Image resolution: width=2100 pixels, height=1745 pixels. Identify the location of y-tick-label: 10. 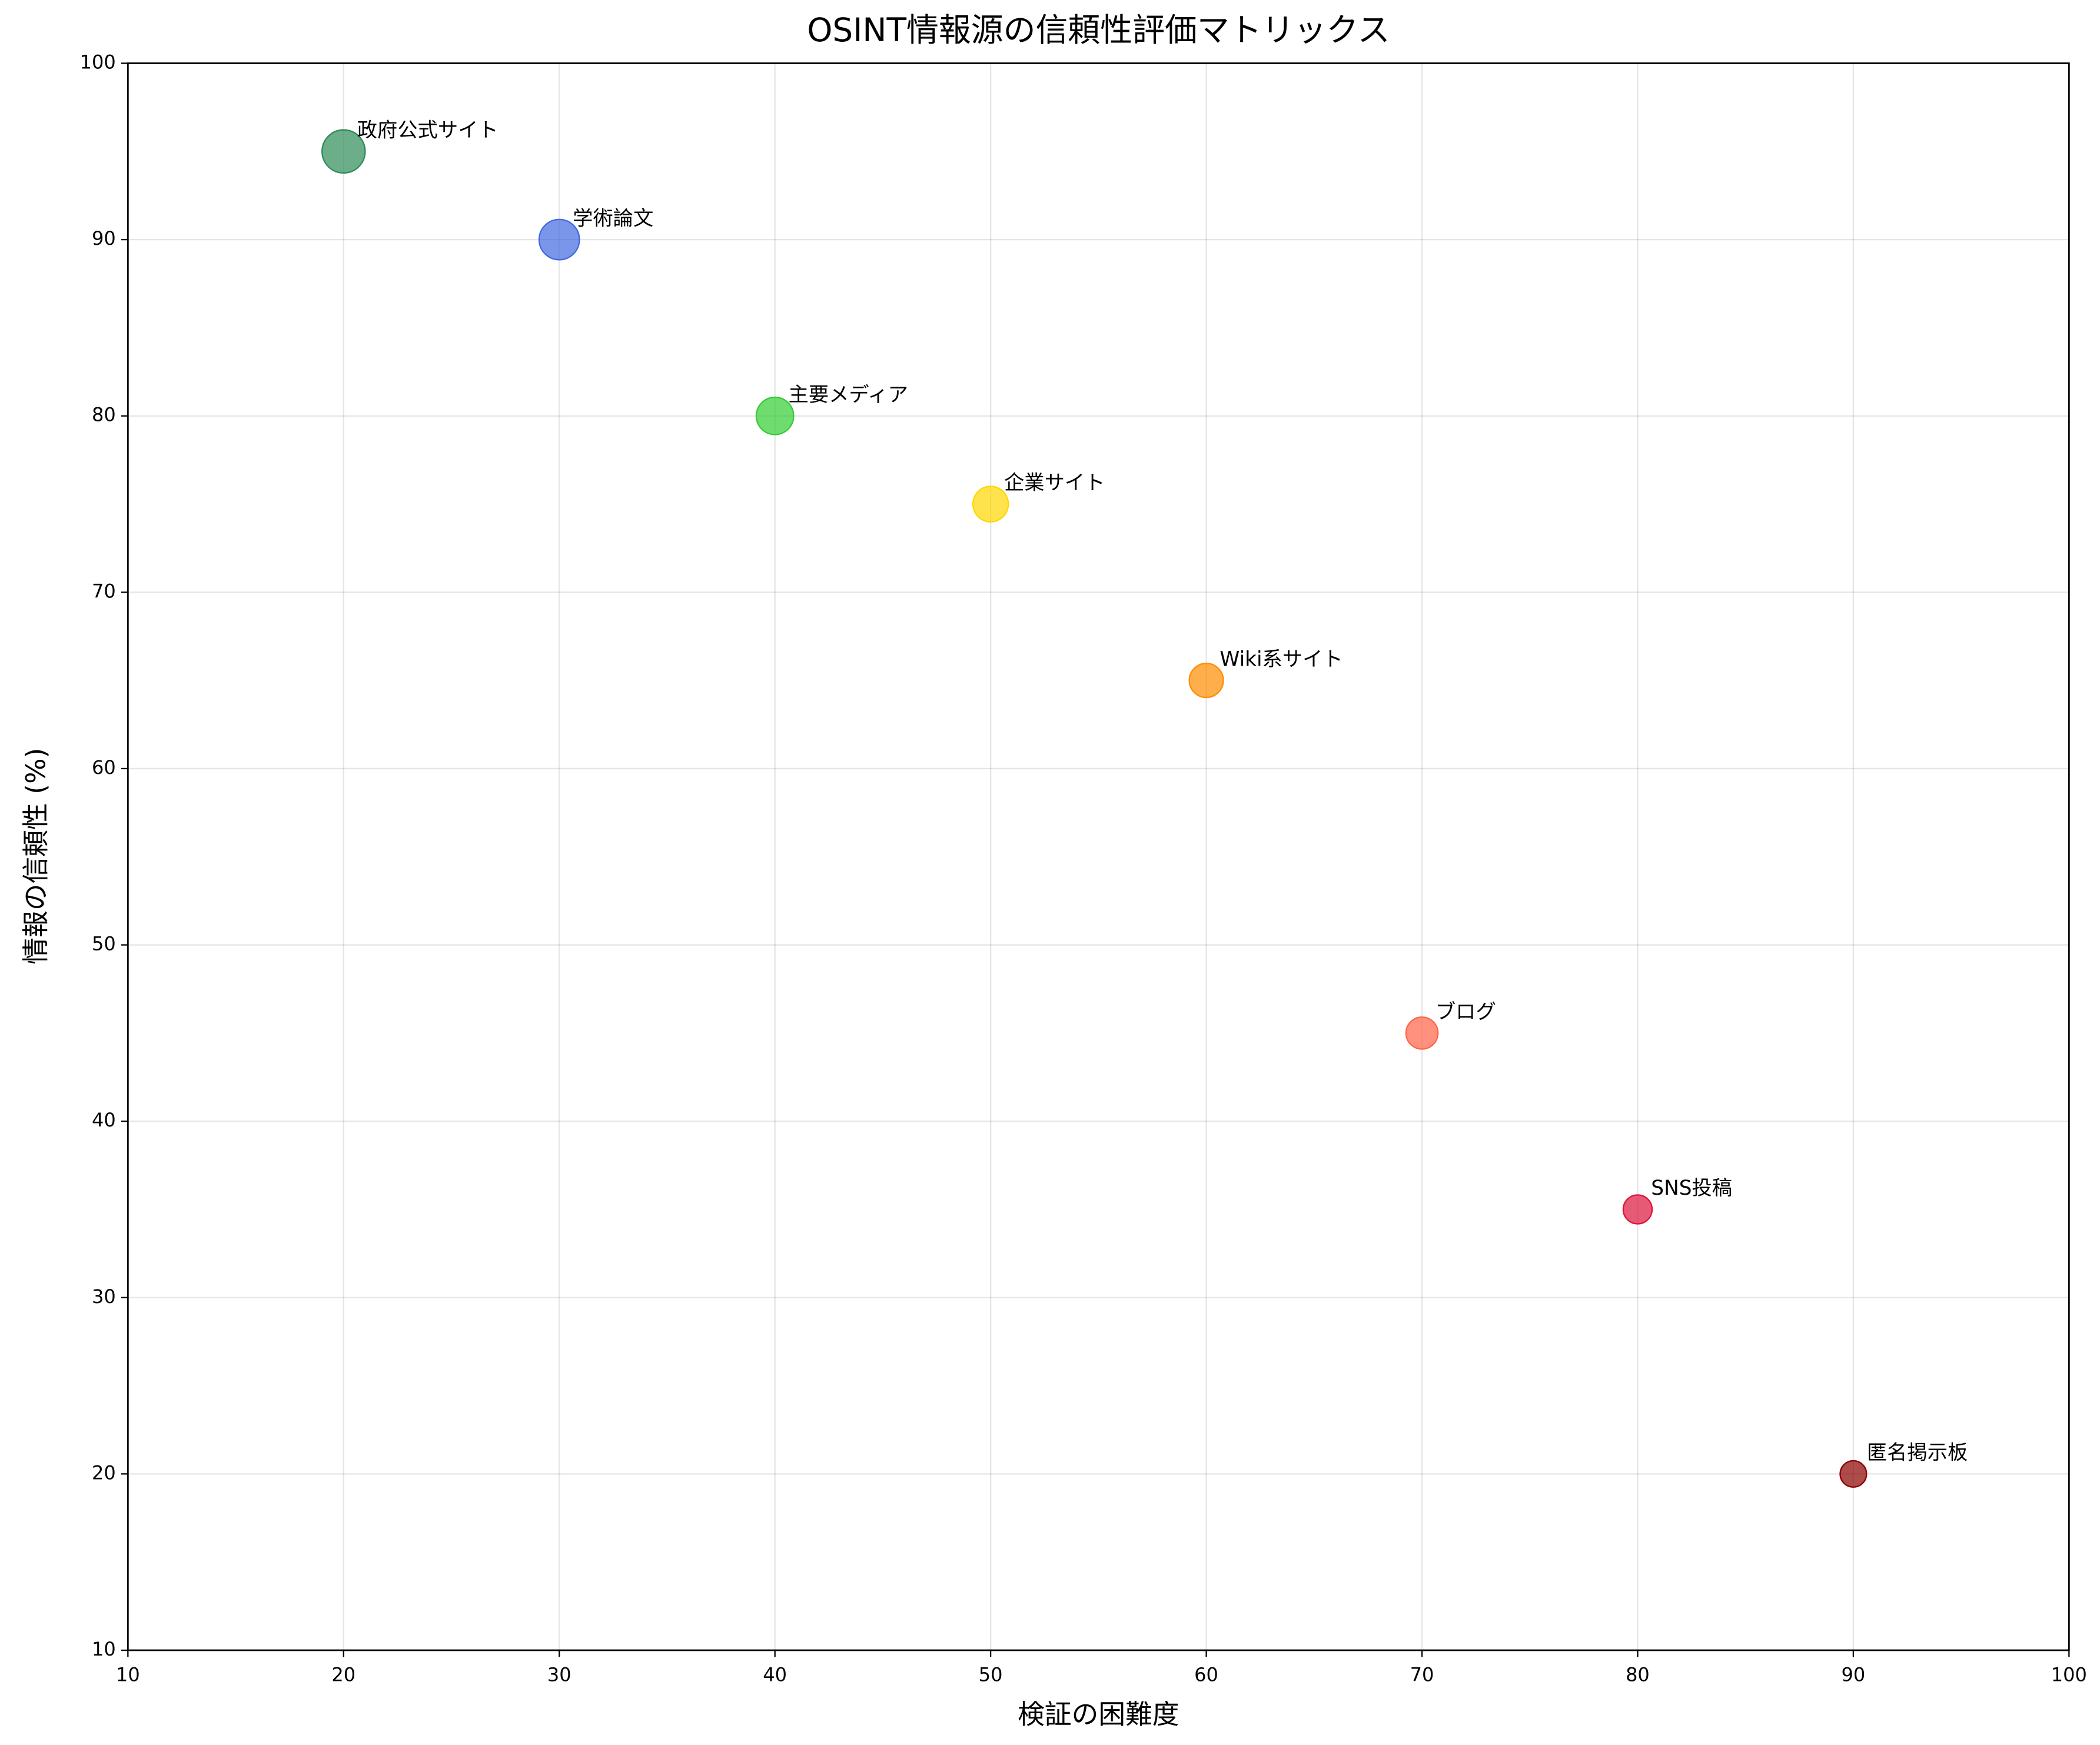
(104, 1649).